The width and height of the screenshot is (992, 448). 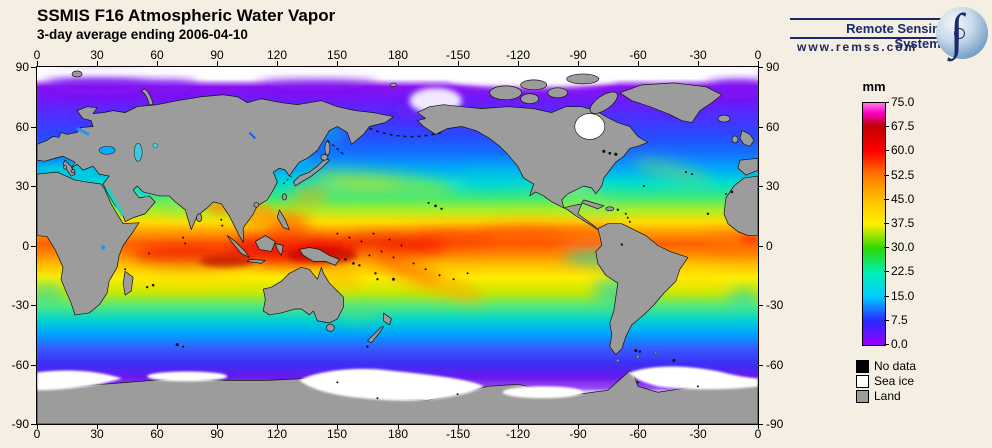 I want to click on page-subtitle: 3-day average ending 2006-04-10, so click(x=142, y=34).